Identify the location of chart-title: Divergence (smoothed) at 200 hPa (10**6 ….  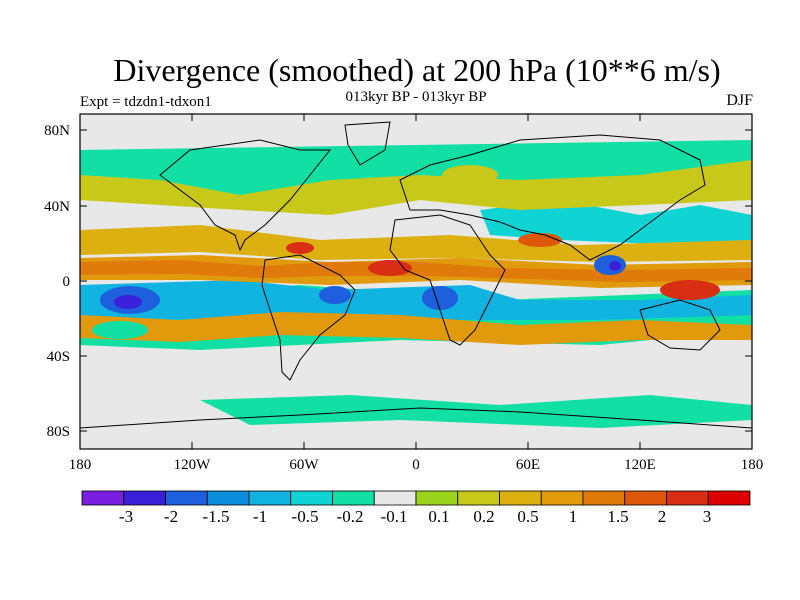
(417, 70).